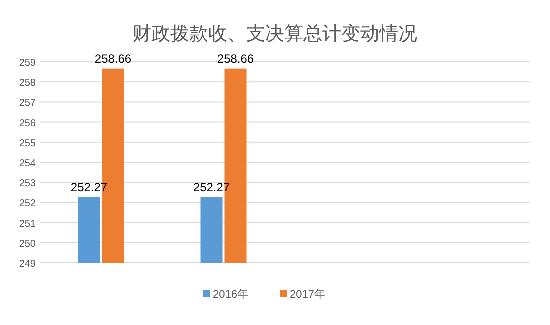  I want to click on ytick: 259, so click(27, 63).